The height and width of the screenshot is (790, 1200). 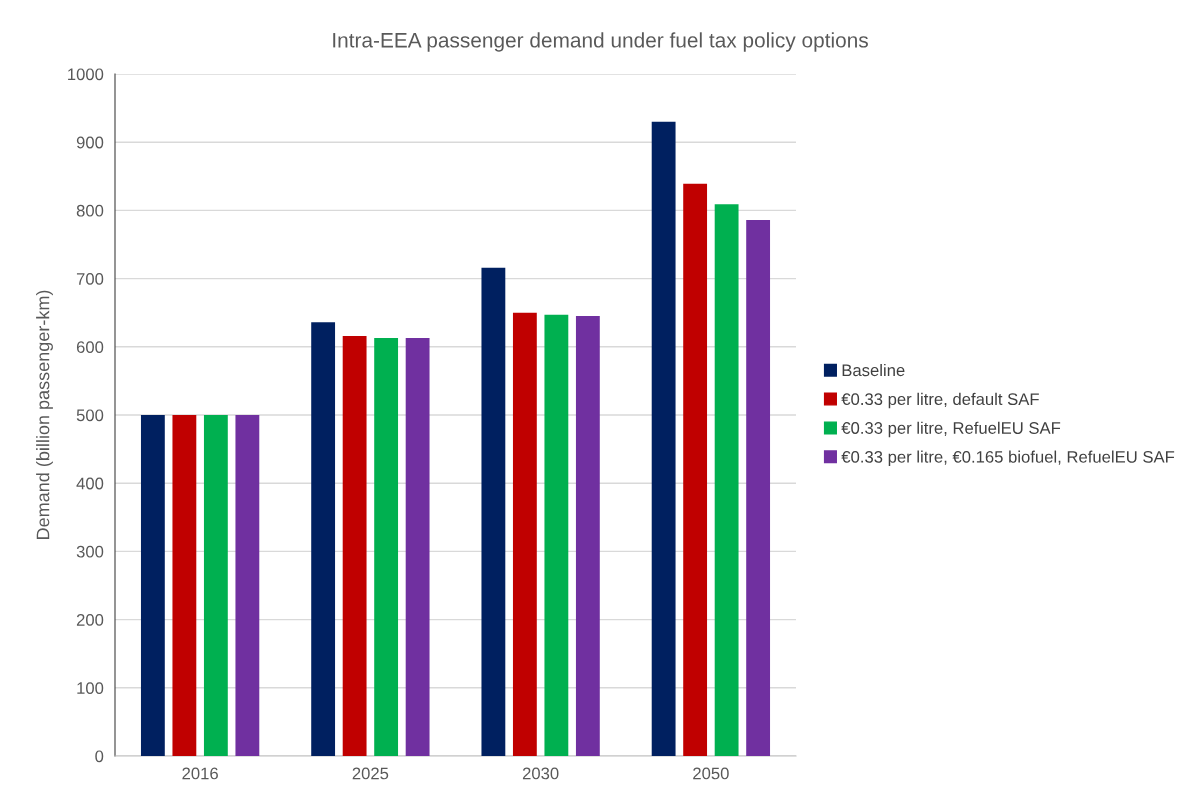 I want to click on legend-label: Baseline, so click(x=873, y=370).